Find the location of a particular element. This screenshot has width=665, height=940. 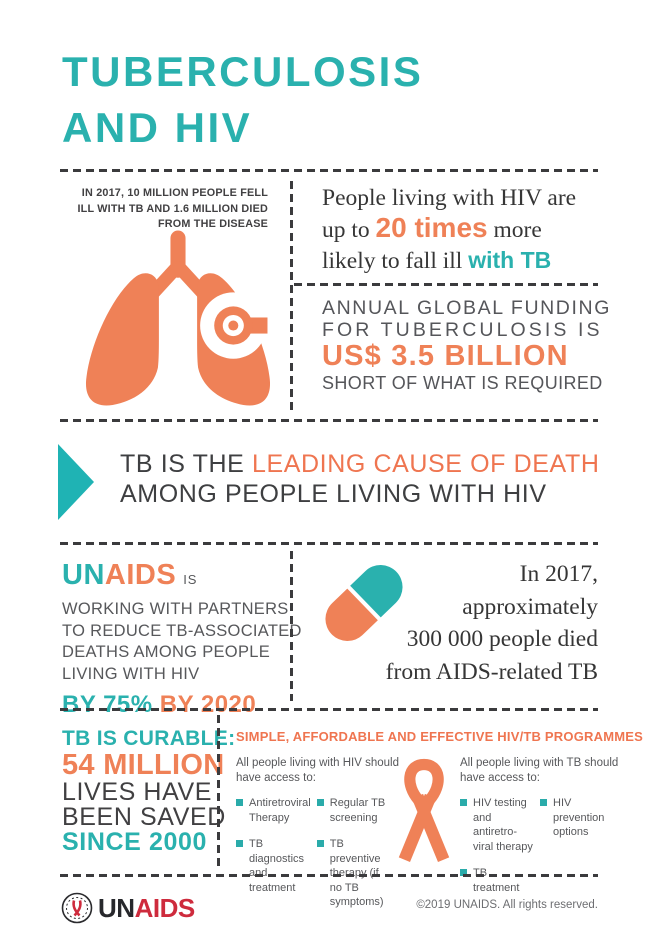

curable-highlight: 54 MILLION is located at coordinates (143, 765).